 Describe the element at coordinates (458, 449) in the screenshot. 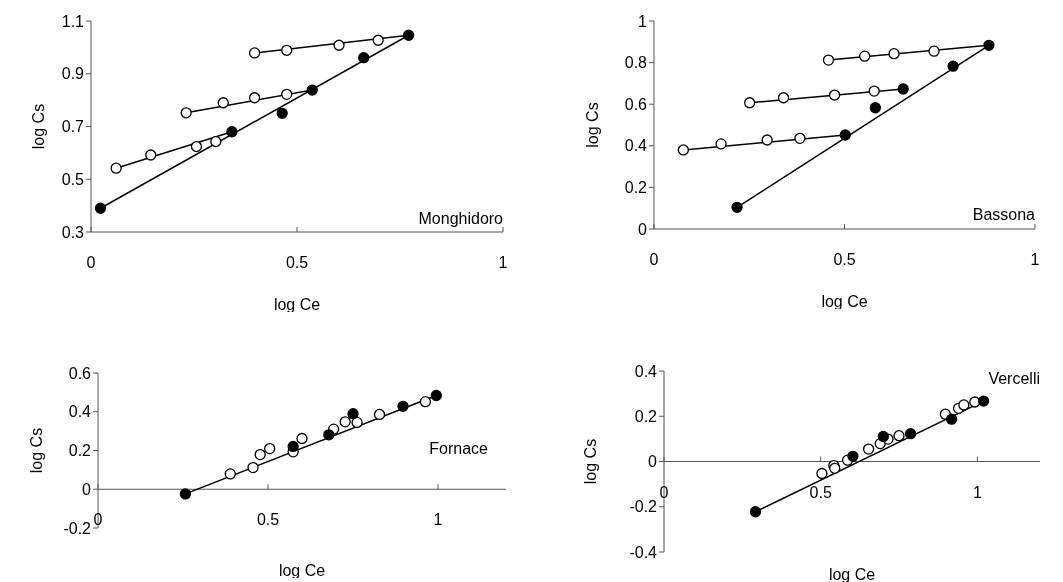

I see `annotation: Fornace` at that location.